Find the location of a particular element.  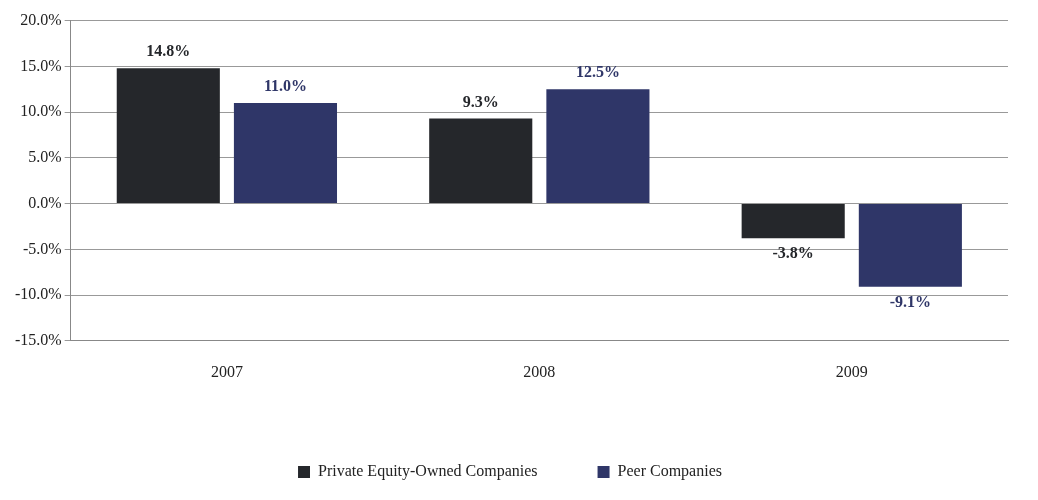

y-tick-label: 5.0% is located at coordinates (45, 157).